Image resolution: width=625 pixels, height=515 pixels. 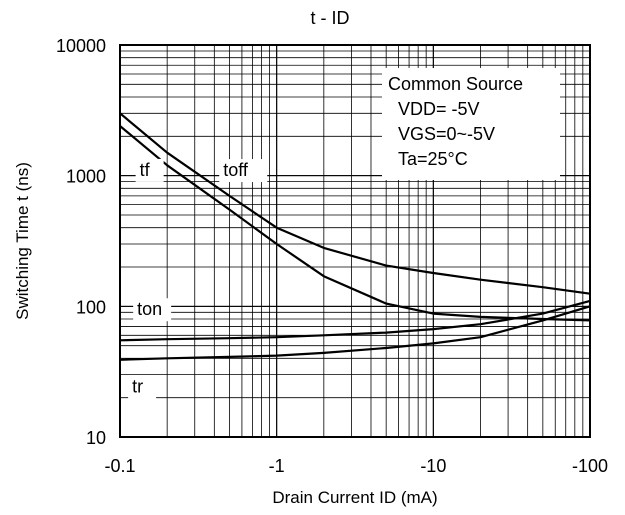 What do you see at coordinates (236, 170) in the screenshot?
I see `curve-label-toff: toff` at bounding box center [236, 170].